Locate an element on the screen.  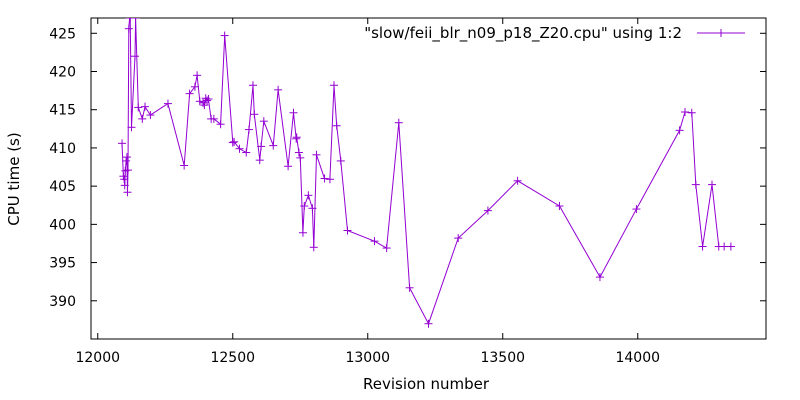
y-tick-label: 415 is located at coordinates (62, 111).